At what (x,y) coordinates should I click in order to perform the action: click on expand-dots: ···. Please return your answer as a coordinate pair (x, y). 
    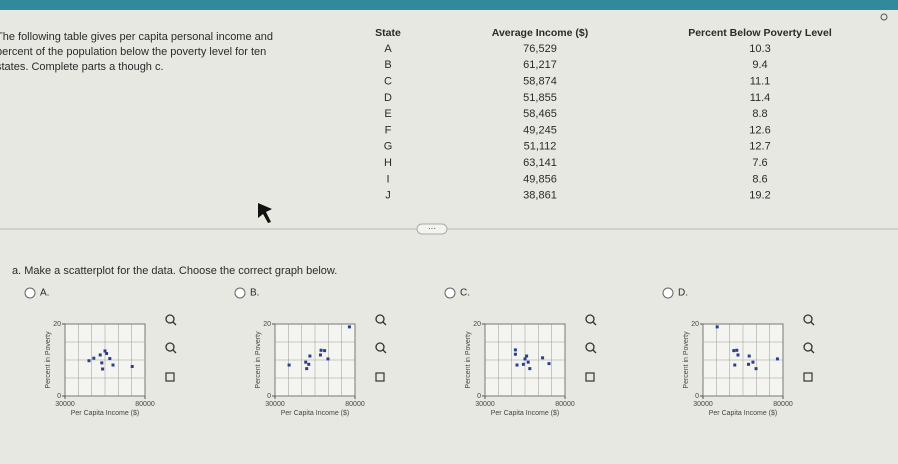
    Looking at the image, I should click on (432, 228).